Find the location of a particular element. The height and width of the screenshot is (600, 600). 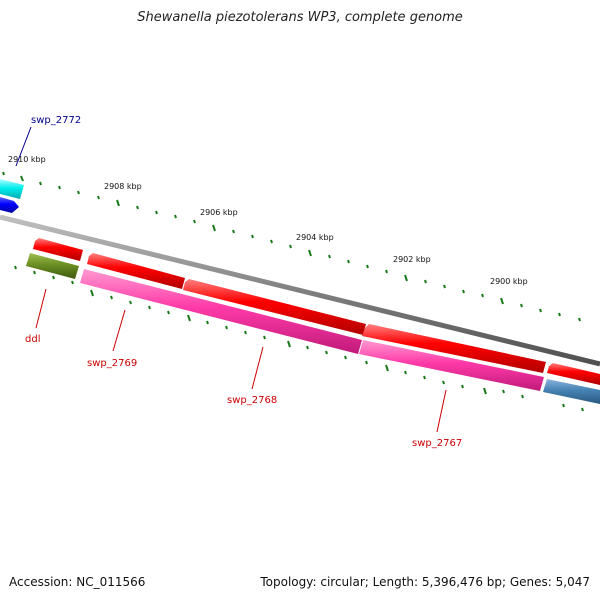

gene-label-ddl: ddl is located at coordinates (32, 339).